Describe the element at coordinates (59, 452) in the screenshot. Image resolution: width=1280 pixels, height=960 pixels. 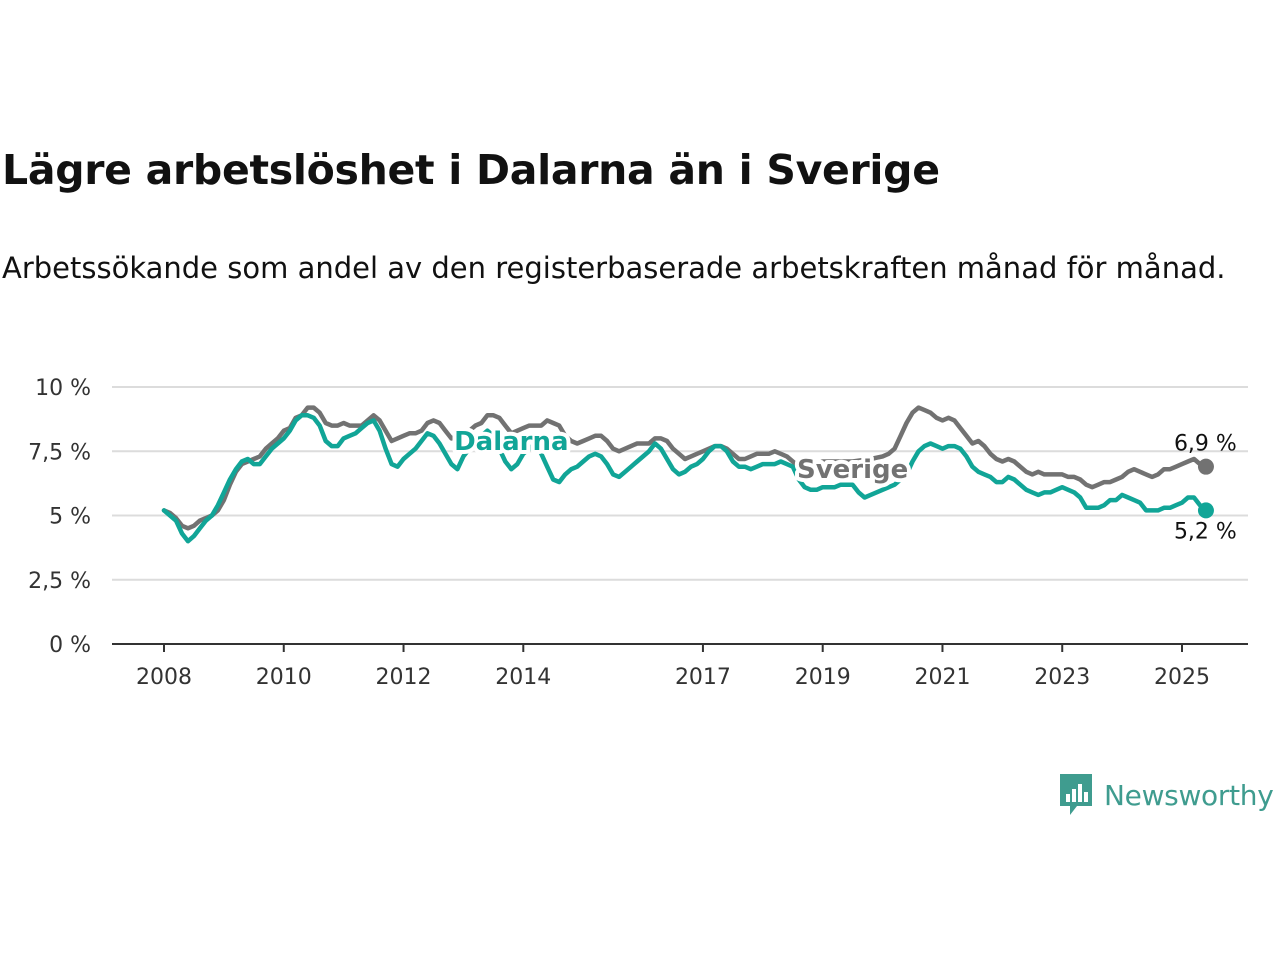
I see `y-tick-label: 7,5 %` at that location.